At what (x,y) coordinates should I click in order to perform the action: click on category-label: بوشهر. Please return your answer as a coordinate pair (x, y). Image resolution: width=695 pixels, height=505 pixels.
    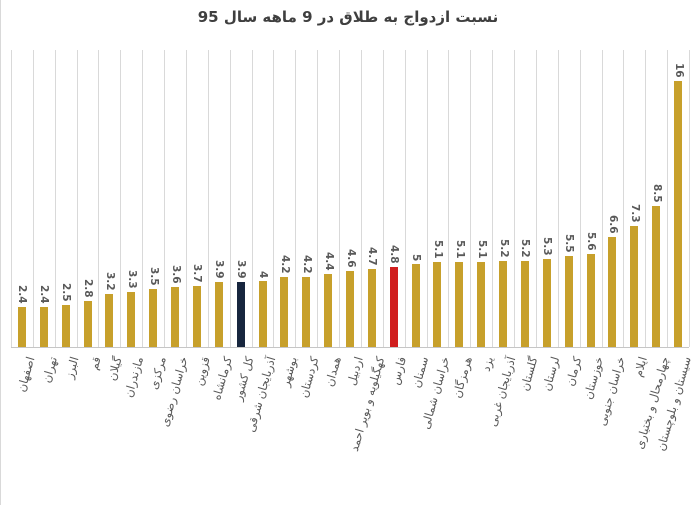
    Looking at the image, I should click on (288, 372).